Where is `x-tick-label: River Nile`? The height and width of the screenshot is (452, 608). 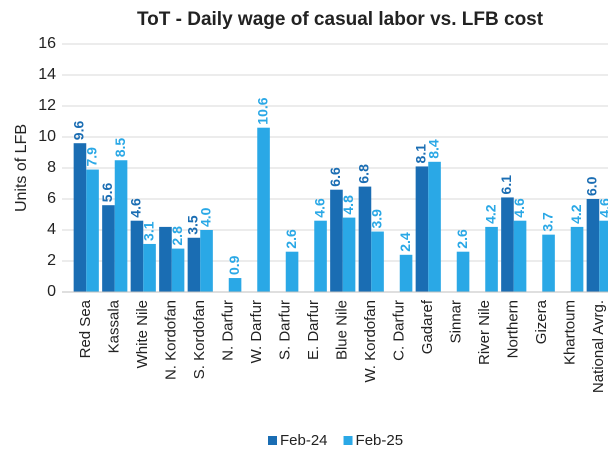 x-tick-label: River Nile is located at coordinates (484, 332).